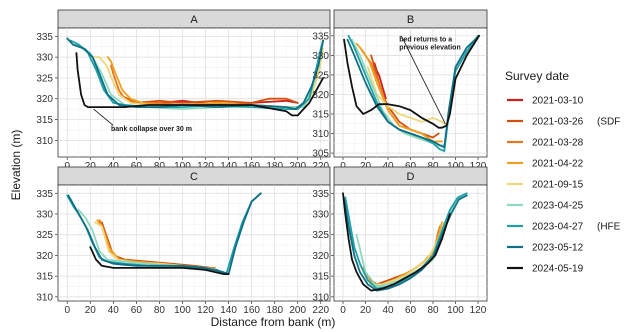 The height and width of the screenshot is (332, 626). I want to click on legend-label: 2021-03-10, so click(558, 101).